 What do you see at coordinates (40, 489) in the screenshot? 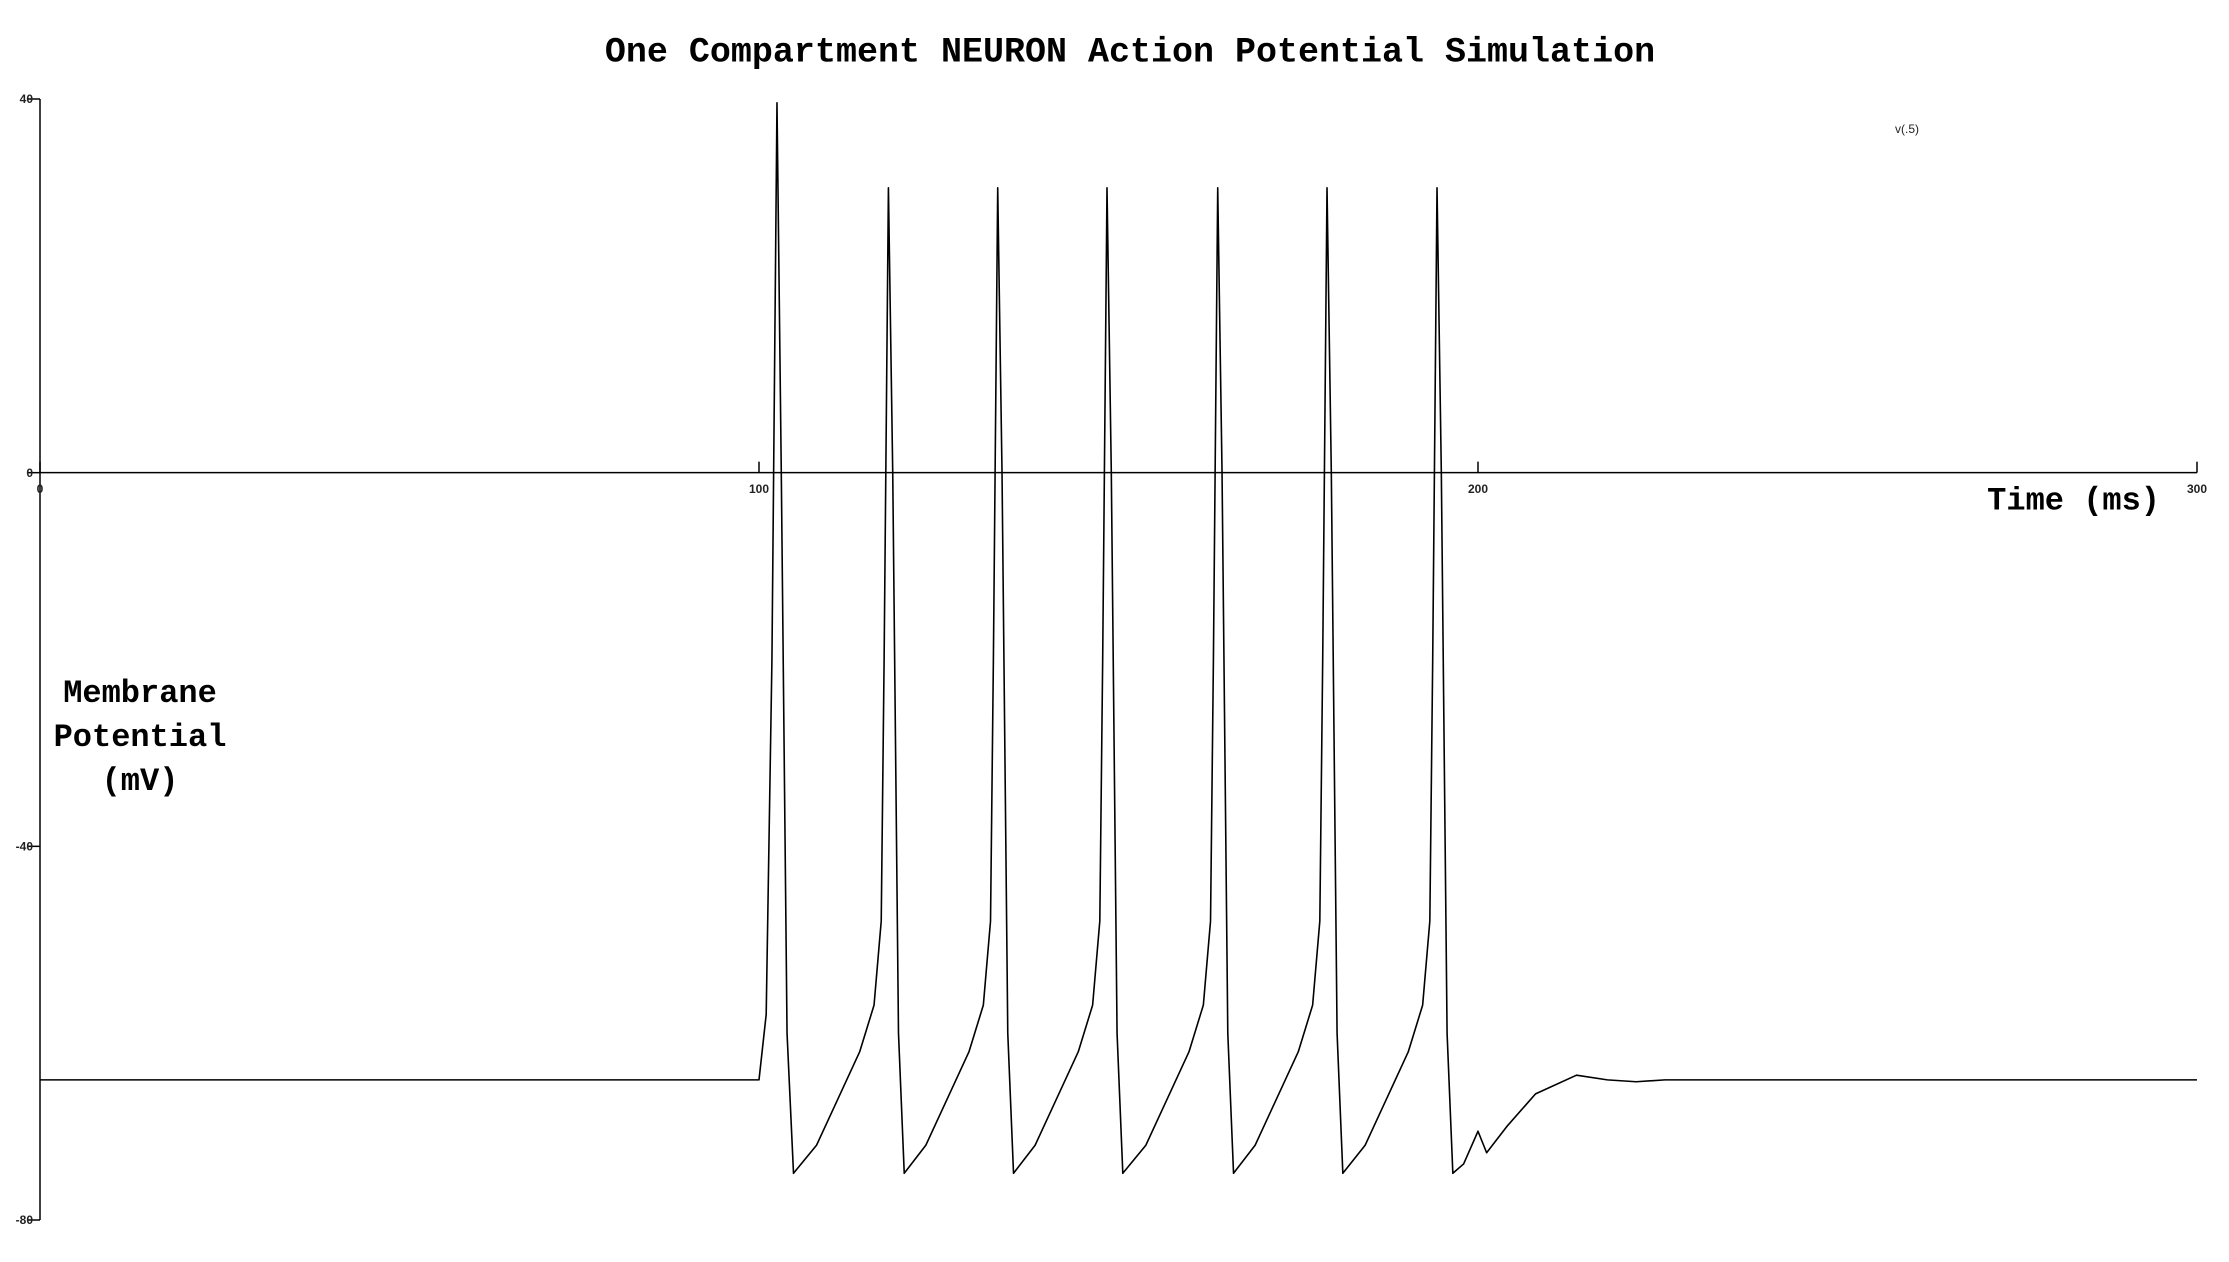
I see `x-tick-label: 0` at bounding box center [40, 489].